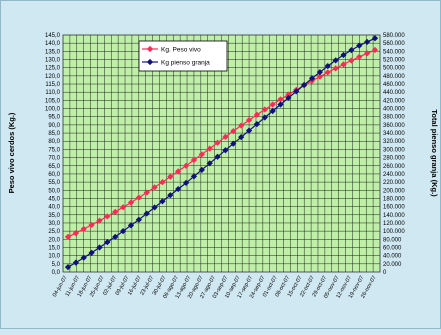 This screenshot has width=441, height=335. What do you see at coordinates (392, 240) in the screenshot?
I see `right-tick-label: 80.000` at bounding box center [392, 240].